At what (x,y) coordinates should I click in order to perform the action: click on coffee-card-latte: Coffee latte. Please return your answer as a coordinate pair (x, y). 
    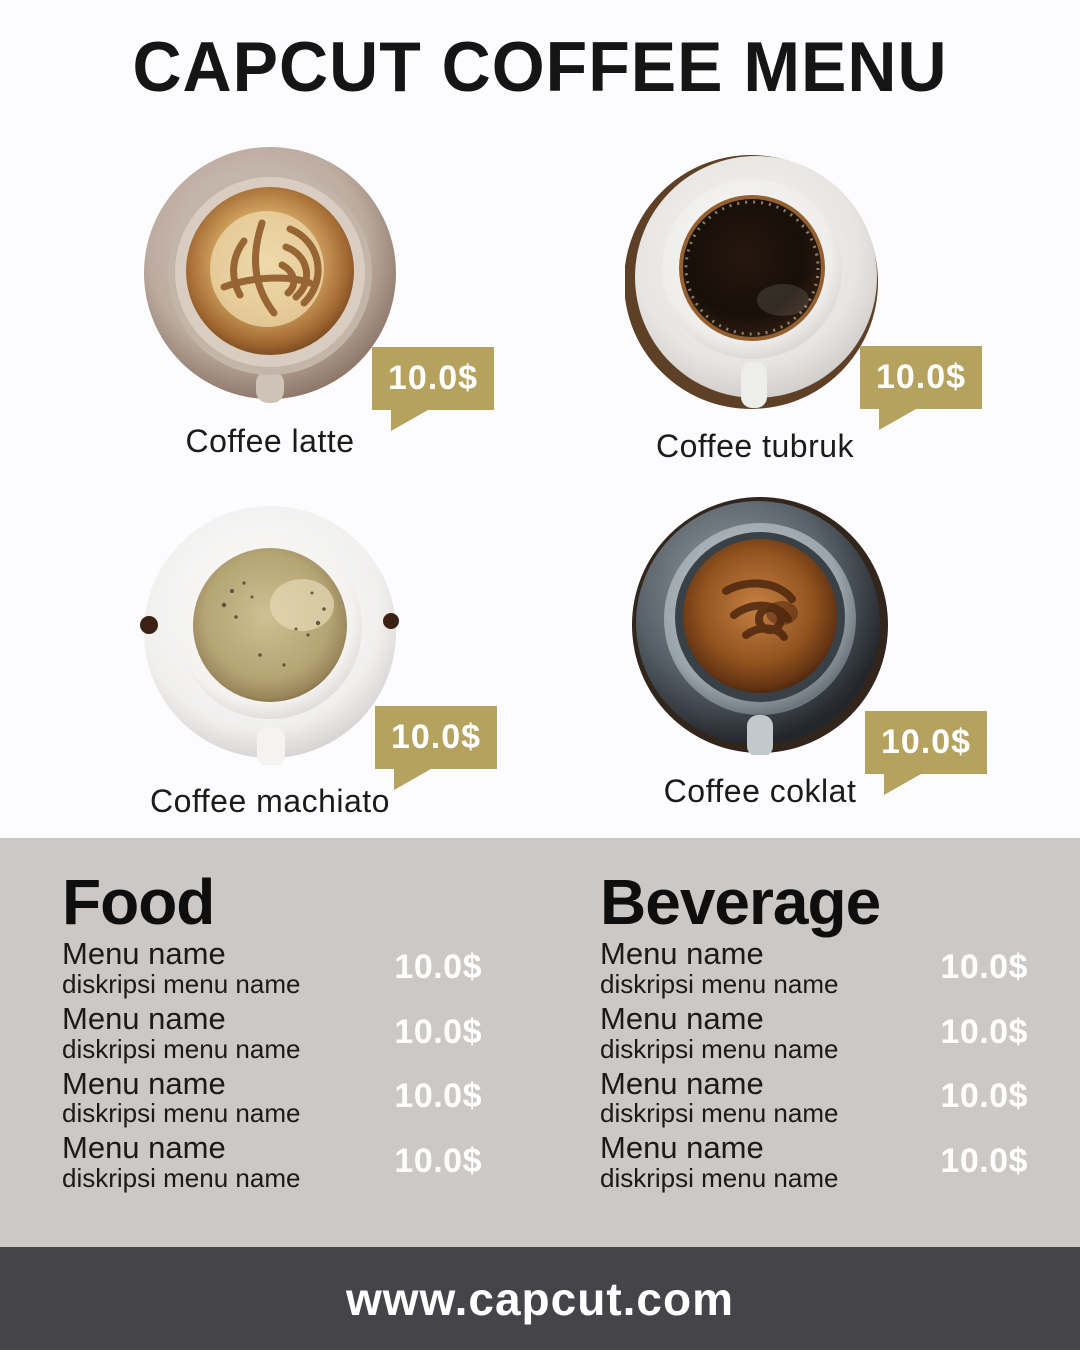
    Looking at the image, I should click on (270, 305).